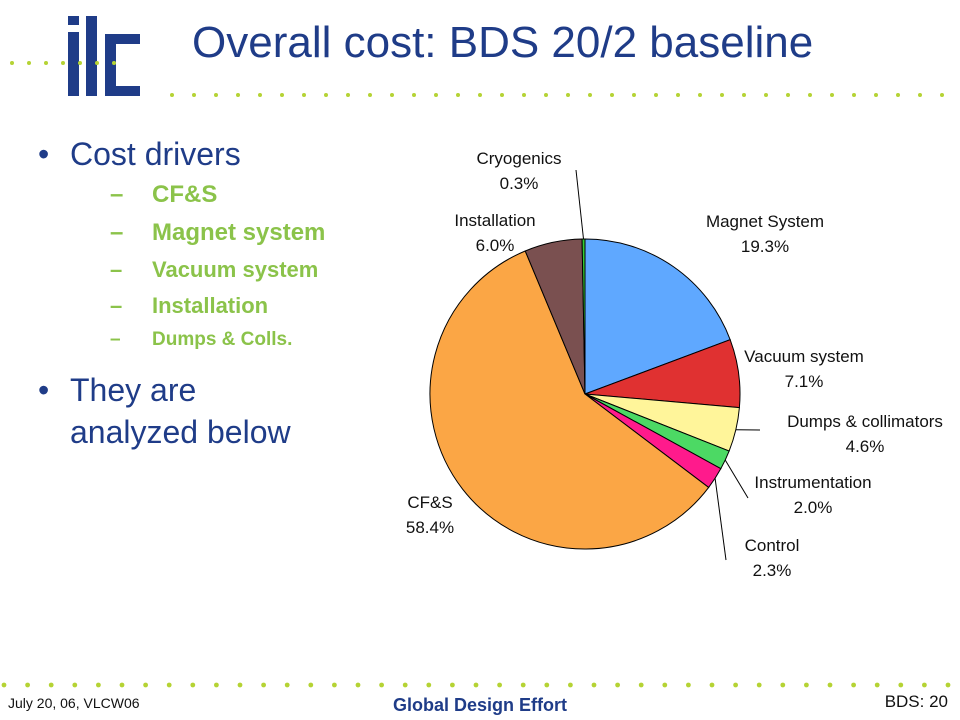  I want to click on title-underline-dots, so click(557, 95).